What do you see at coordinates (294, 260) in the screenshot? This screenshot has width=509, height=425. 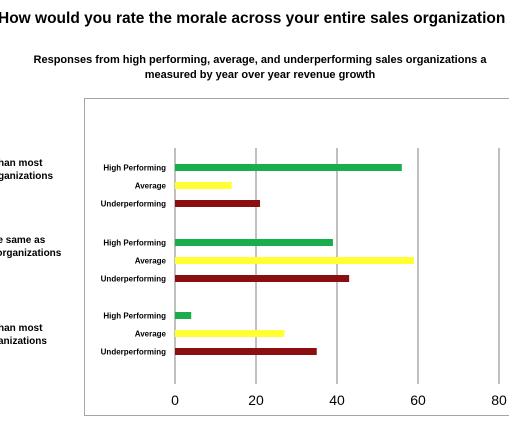 I see `bar-g2-average` at bounding box center [294, 260].